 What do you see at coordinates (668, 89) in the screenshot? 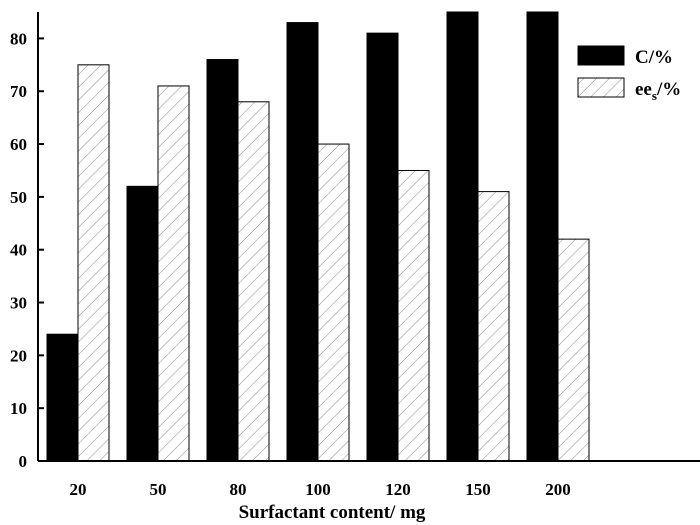
I see `legend-label-ees-suffix: /%` at bounding box center [668, 89].